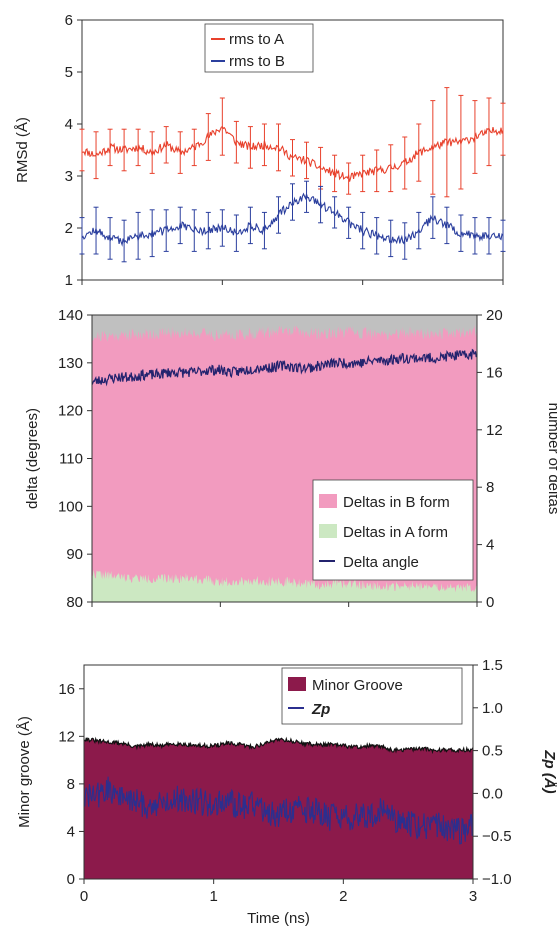 The height and width of the screenshot is (939, 557). Describe the element at coordinates (320, 709) in the screenshot. I see `legend-label: Zp` at that location.